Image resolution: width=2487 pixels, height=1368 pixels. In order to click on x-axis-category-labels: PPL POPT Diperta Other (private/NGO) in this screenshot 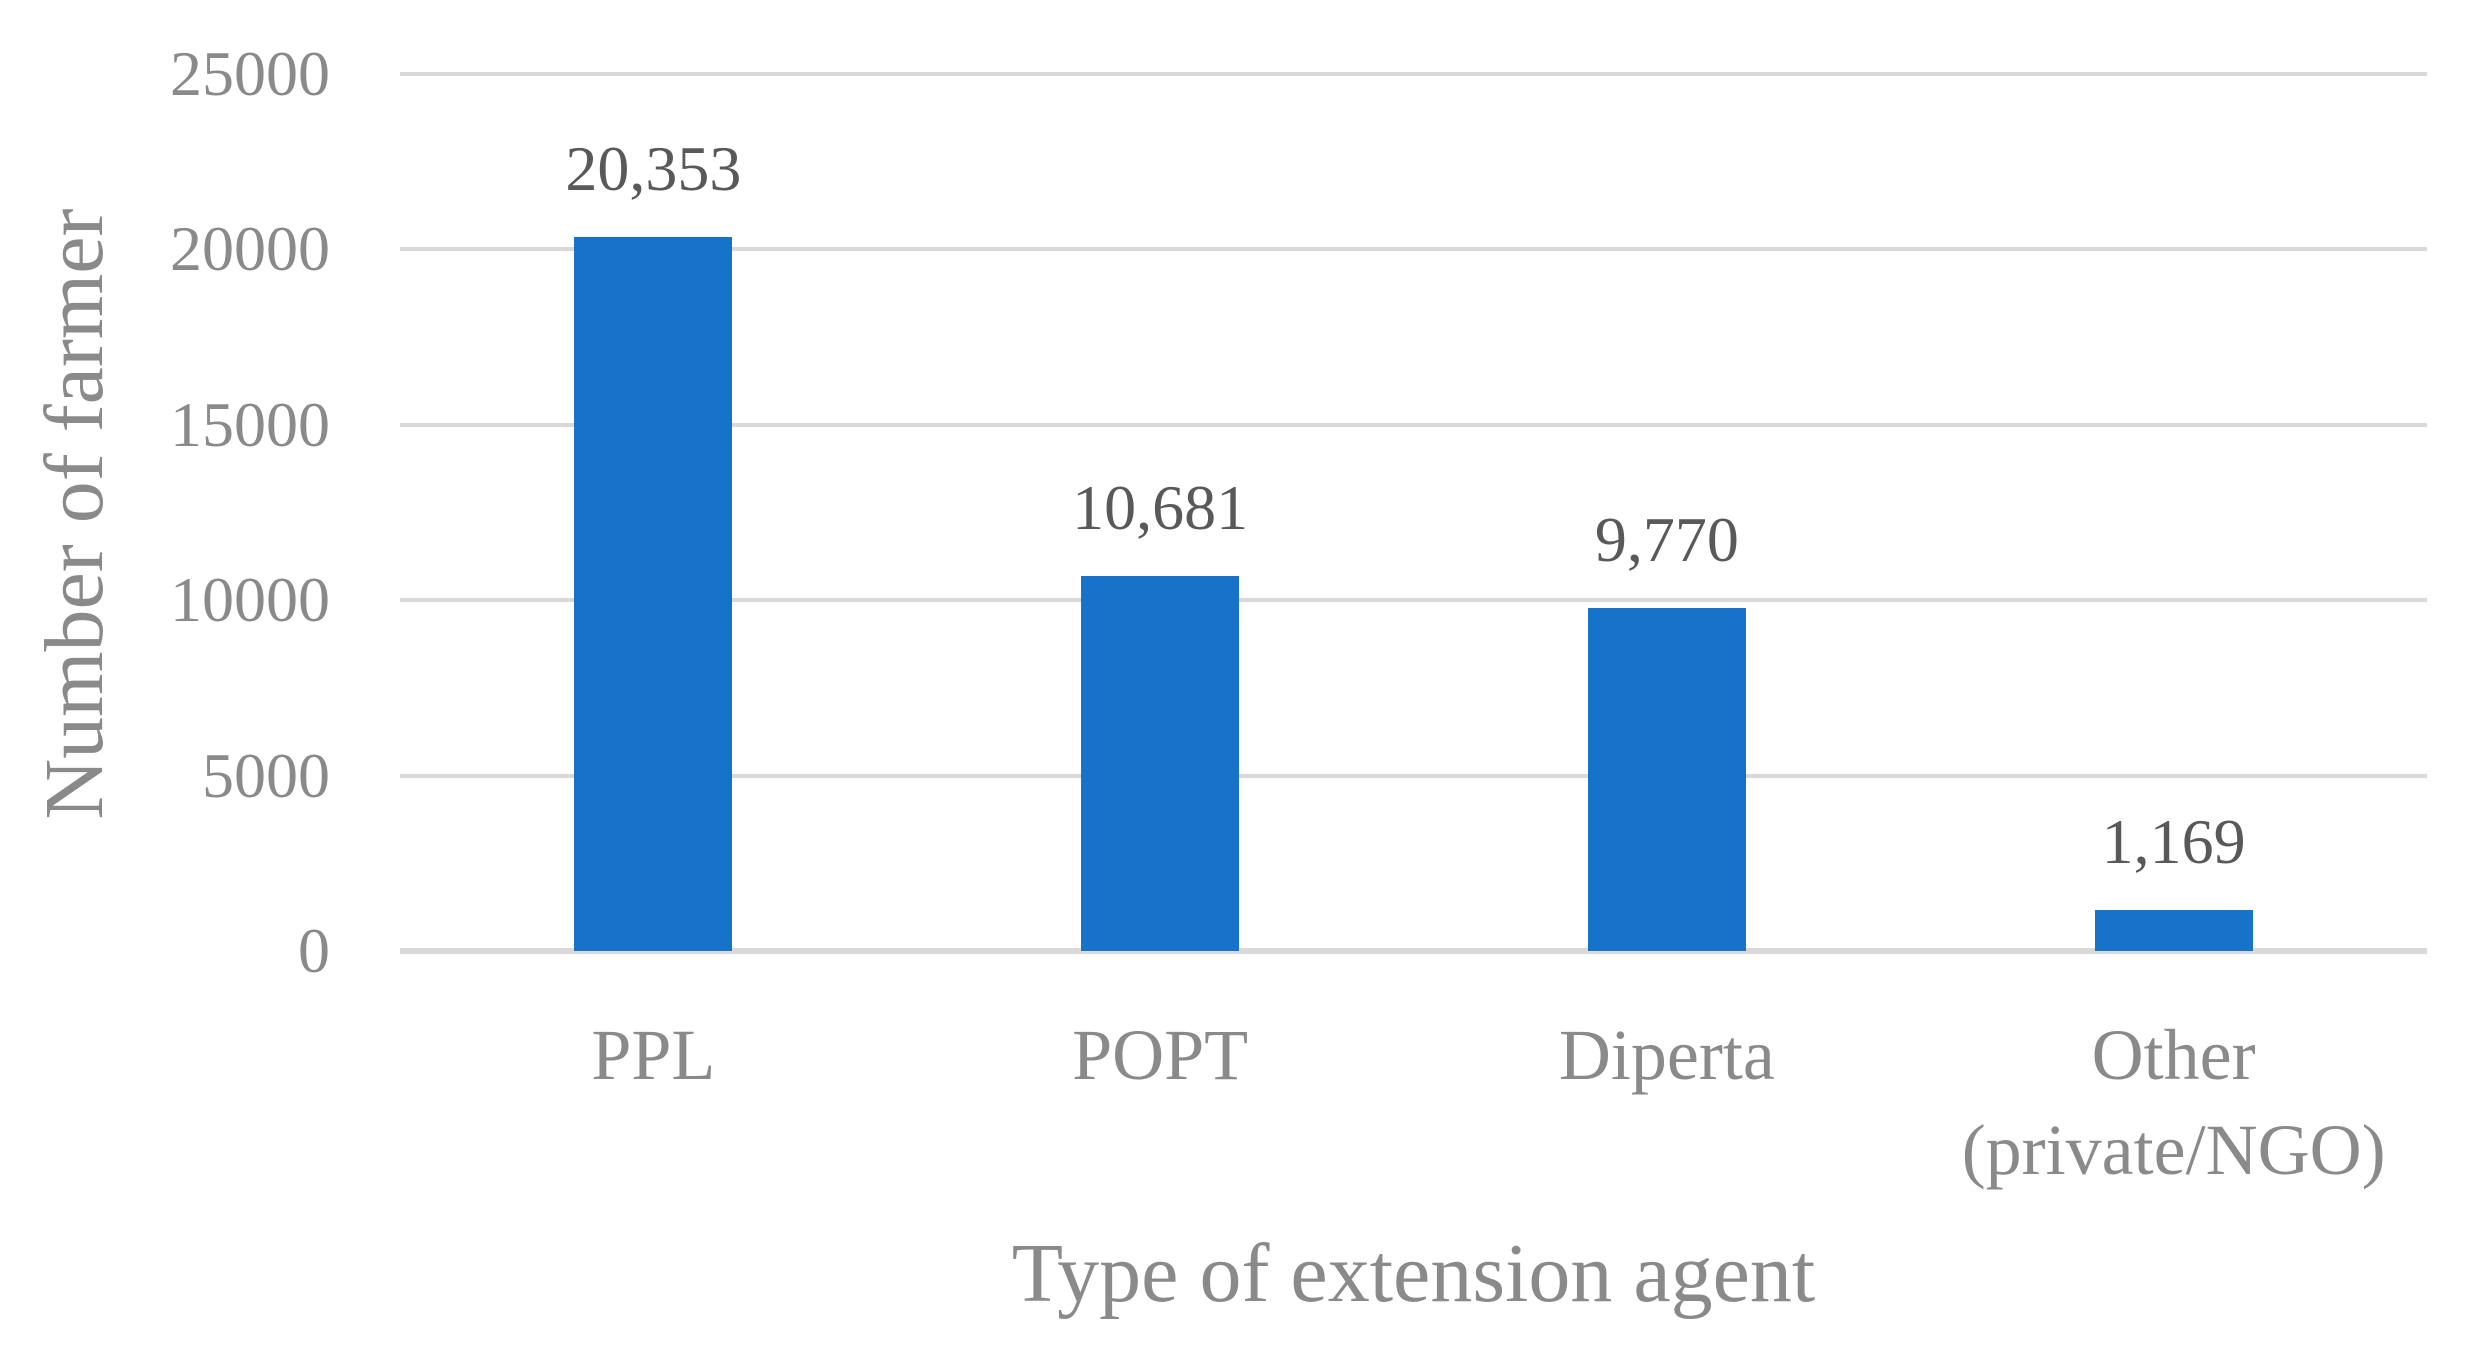, I will do `click(1413, 1103)`.